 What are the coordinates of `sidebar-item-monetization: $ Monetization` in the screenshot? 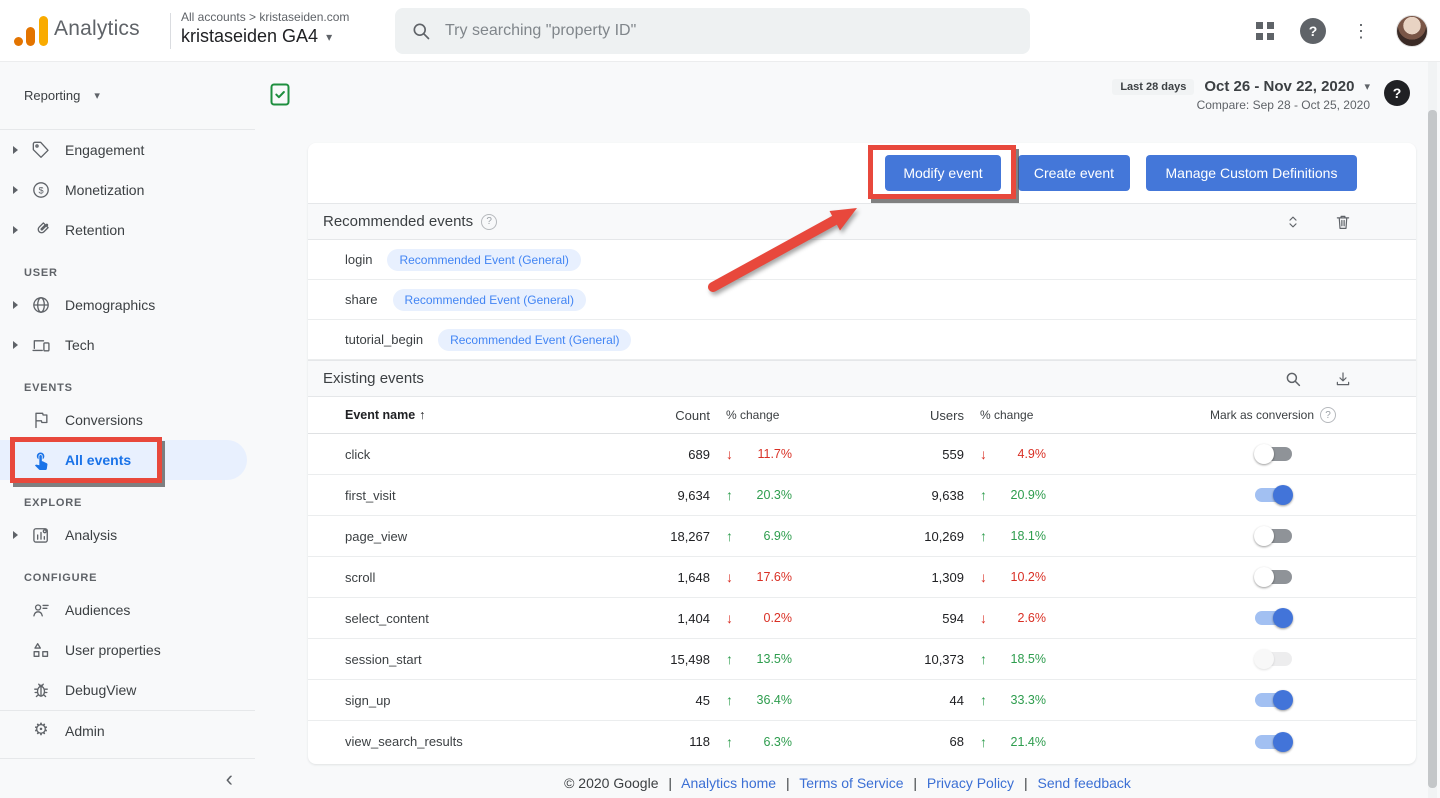 It's located at (127, 190).